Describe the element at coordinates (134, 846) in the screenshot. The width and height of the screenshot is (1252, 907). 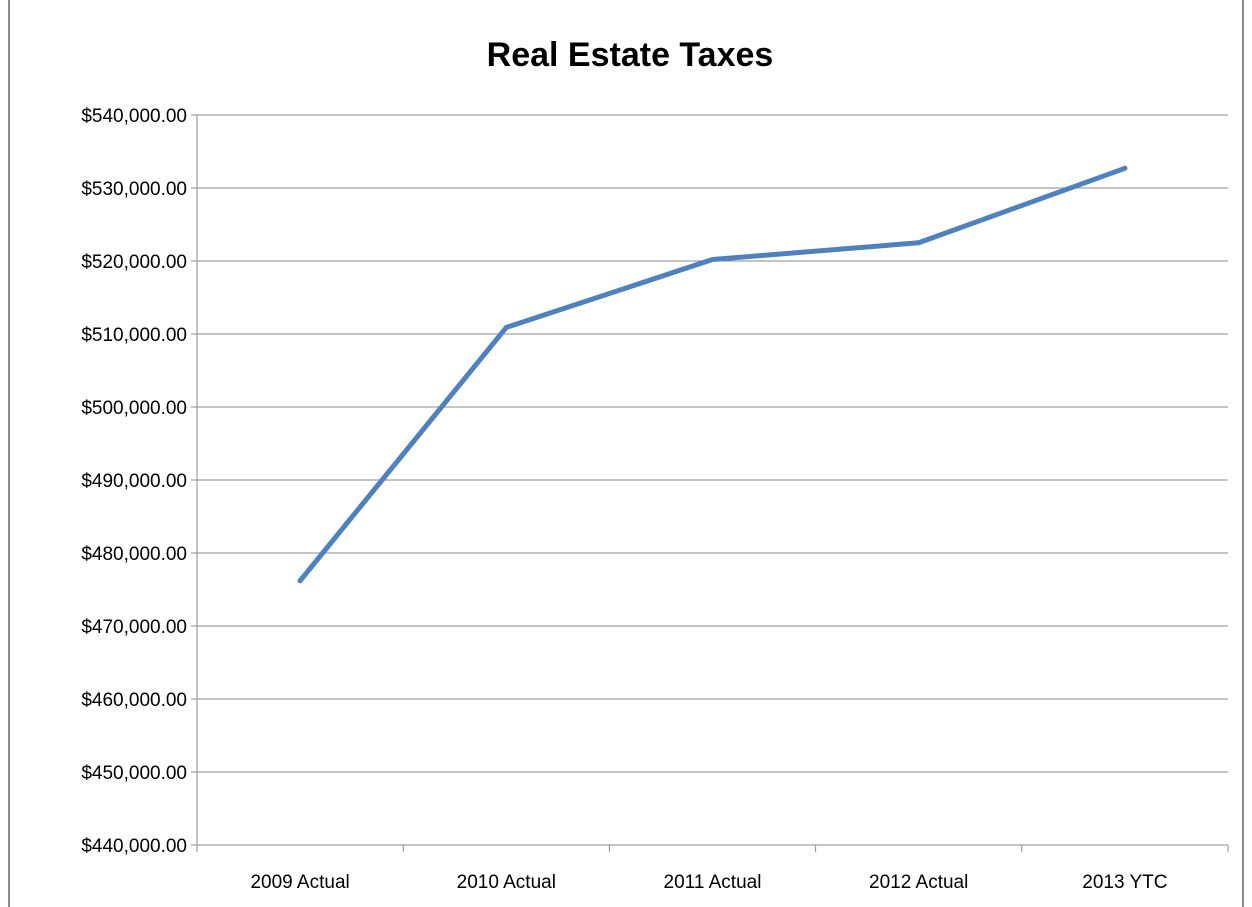
I see `y-tick-label: $440,000.00` at that location.